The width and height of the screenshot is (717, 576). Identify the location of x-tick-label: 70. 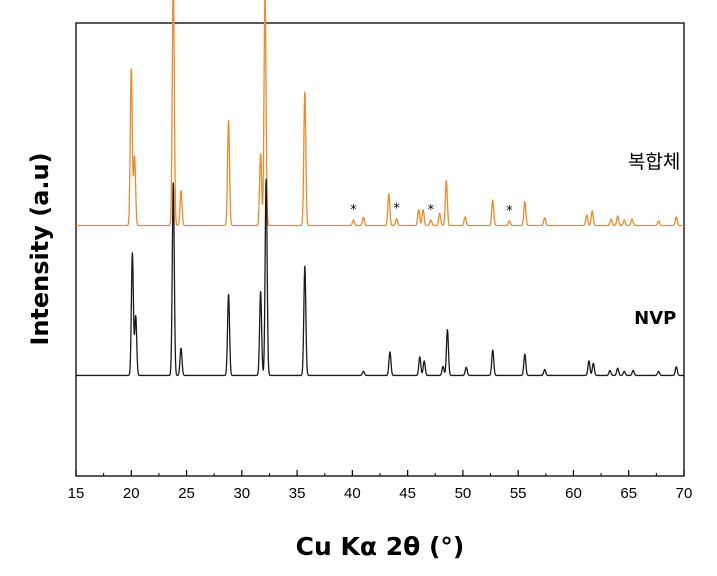
(684, 493).